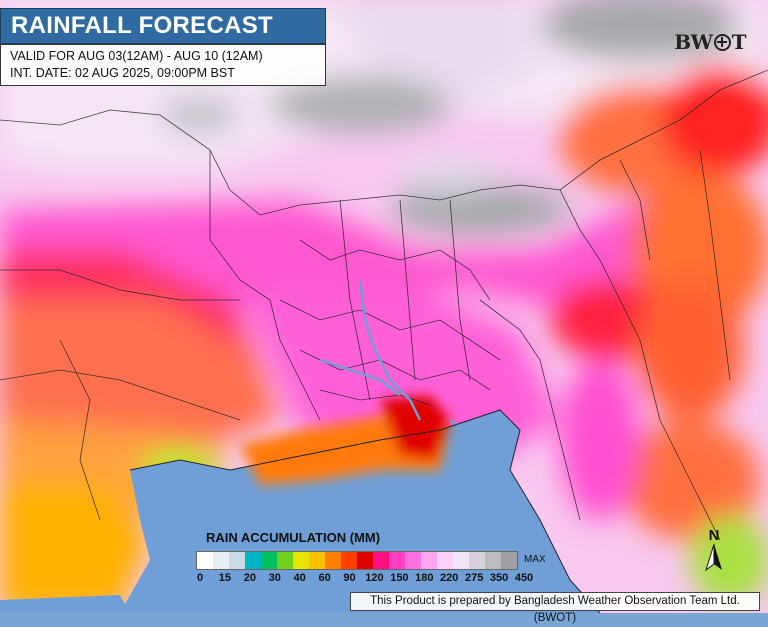 Image resolution: width=768 pixels, height=627 pixels. What do you see at coordinates (399, 578) in the screenshot?
I see `legend-tick-label: 150` at bounding box center [399, 578].